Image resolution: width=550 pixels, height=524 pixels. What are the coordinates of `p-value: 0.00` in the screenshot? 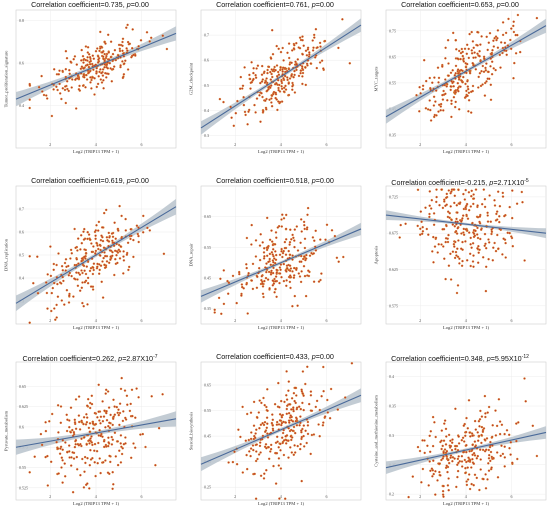 It's located at (141, 180).